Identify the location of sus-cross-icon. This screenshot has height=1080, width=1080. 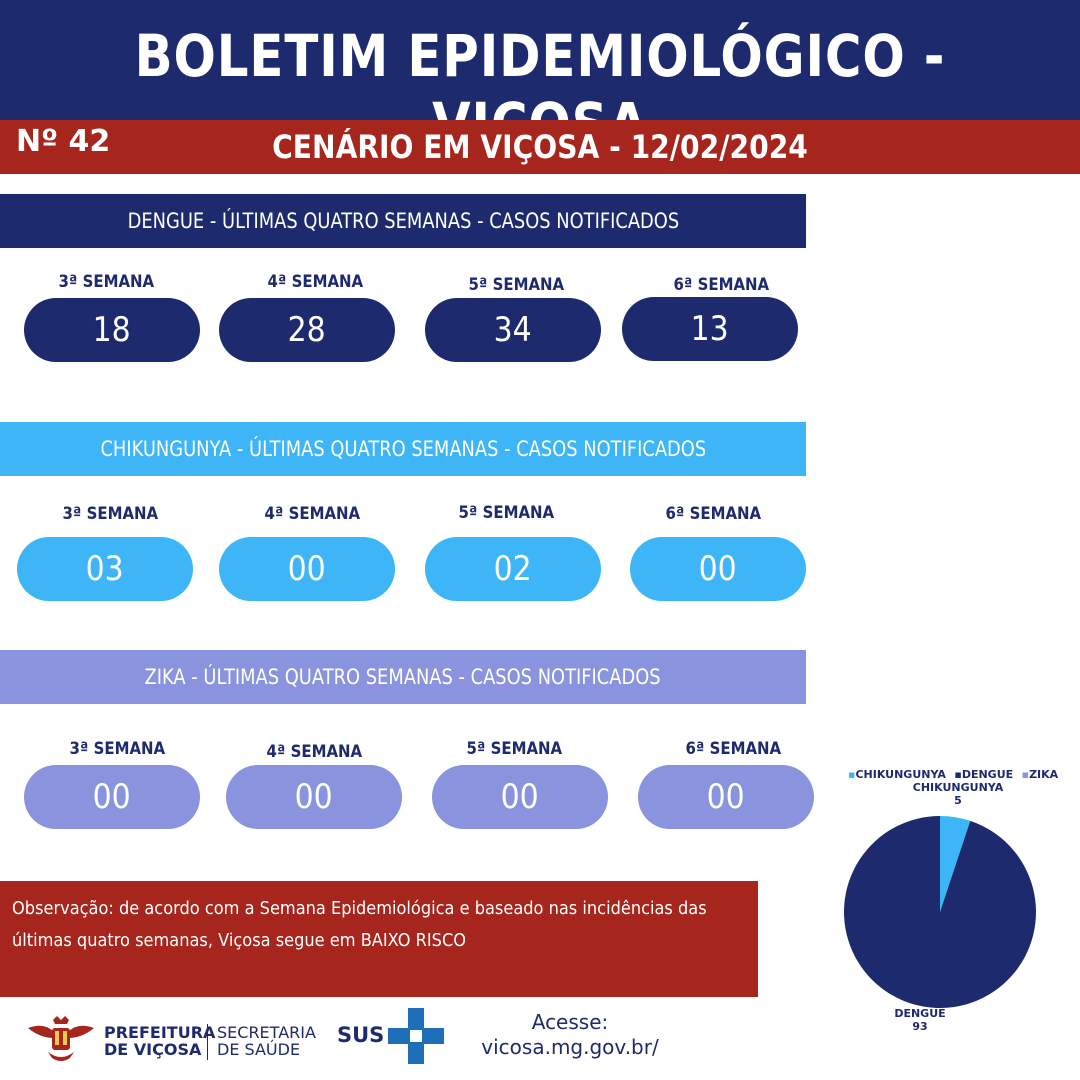
(416, 1036).